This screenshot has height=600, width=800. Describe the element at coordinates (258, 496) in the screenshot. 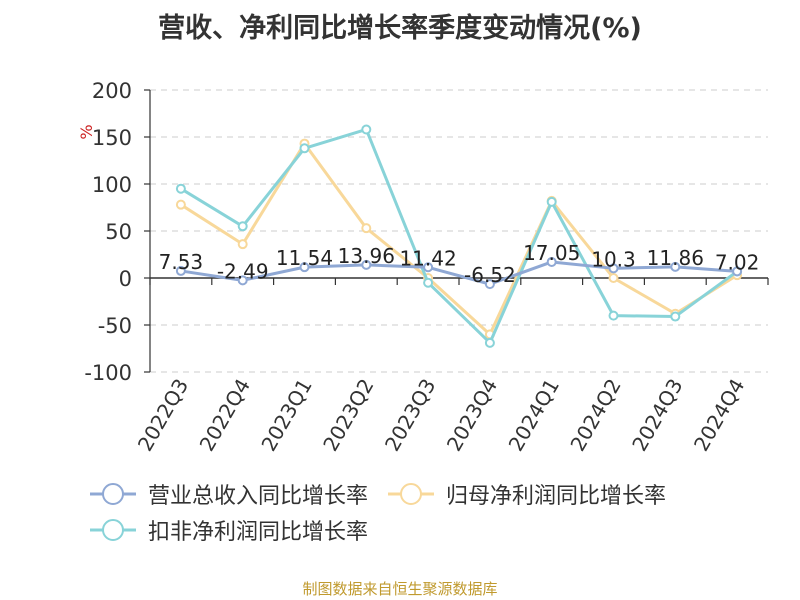

I see `legend-label: 营业总收入同比增长率` at that location.